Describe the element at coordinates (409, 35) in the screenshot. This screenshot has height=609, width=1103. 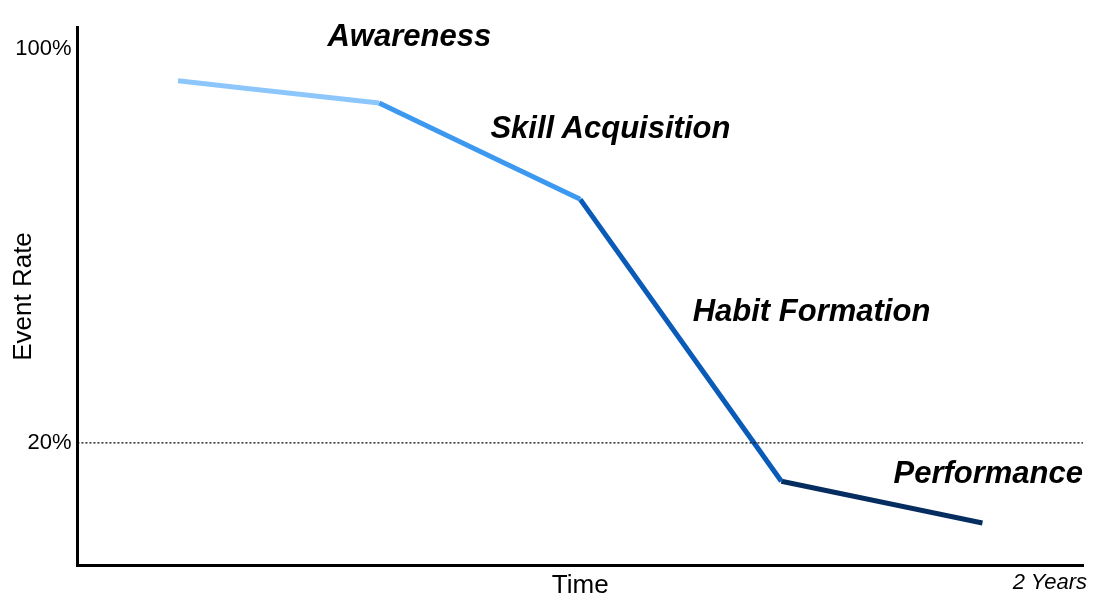
I see `annotation: Awareness` at that location.